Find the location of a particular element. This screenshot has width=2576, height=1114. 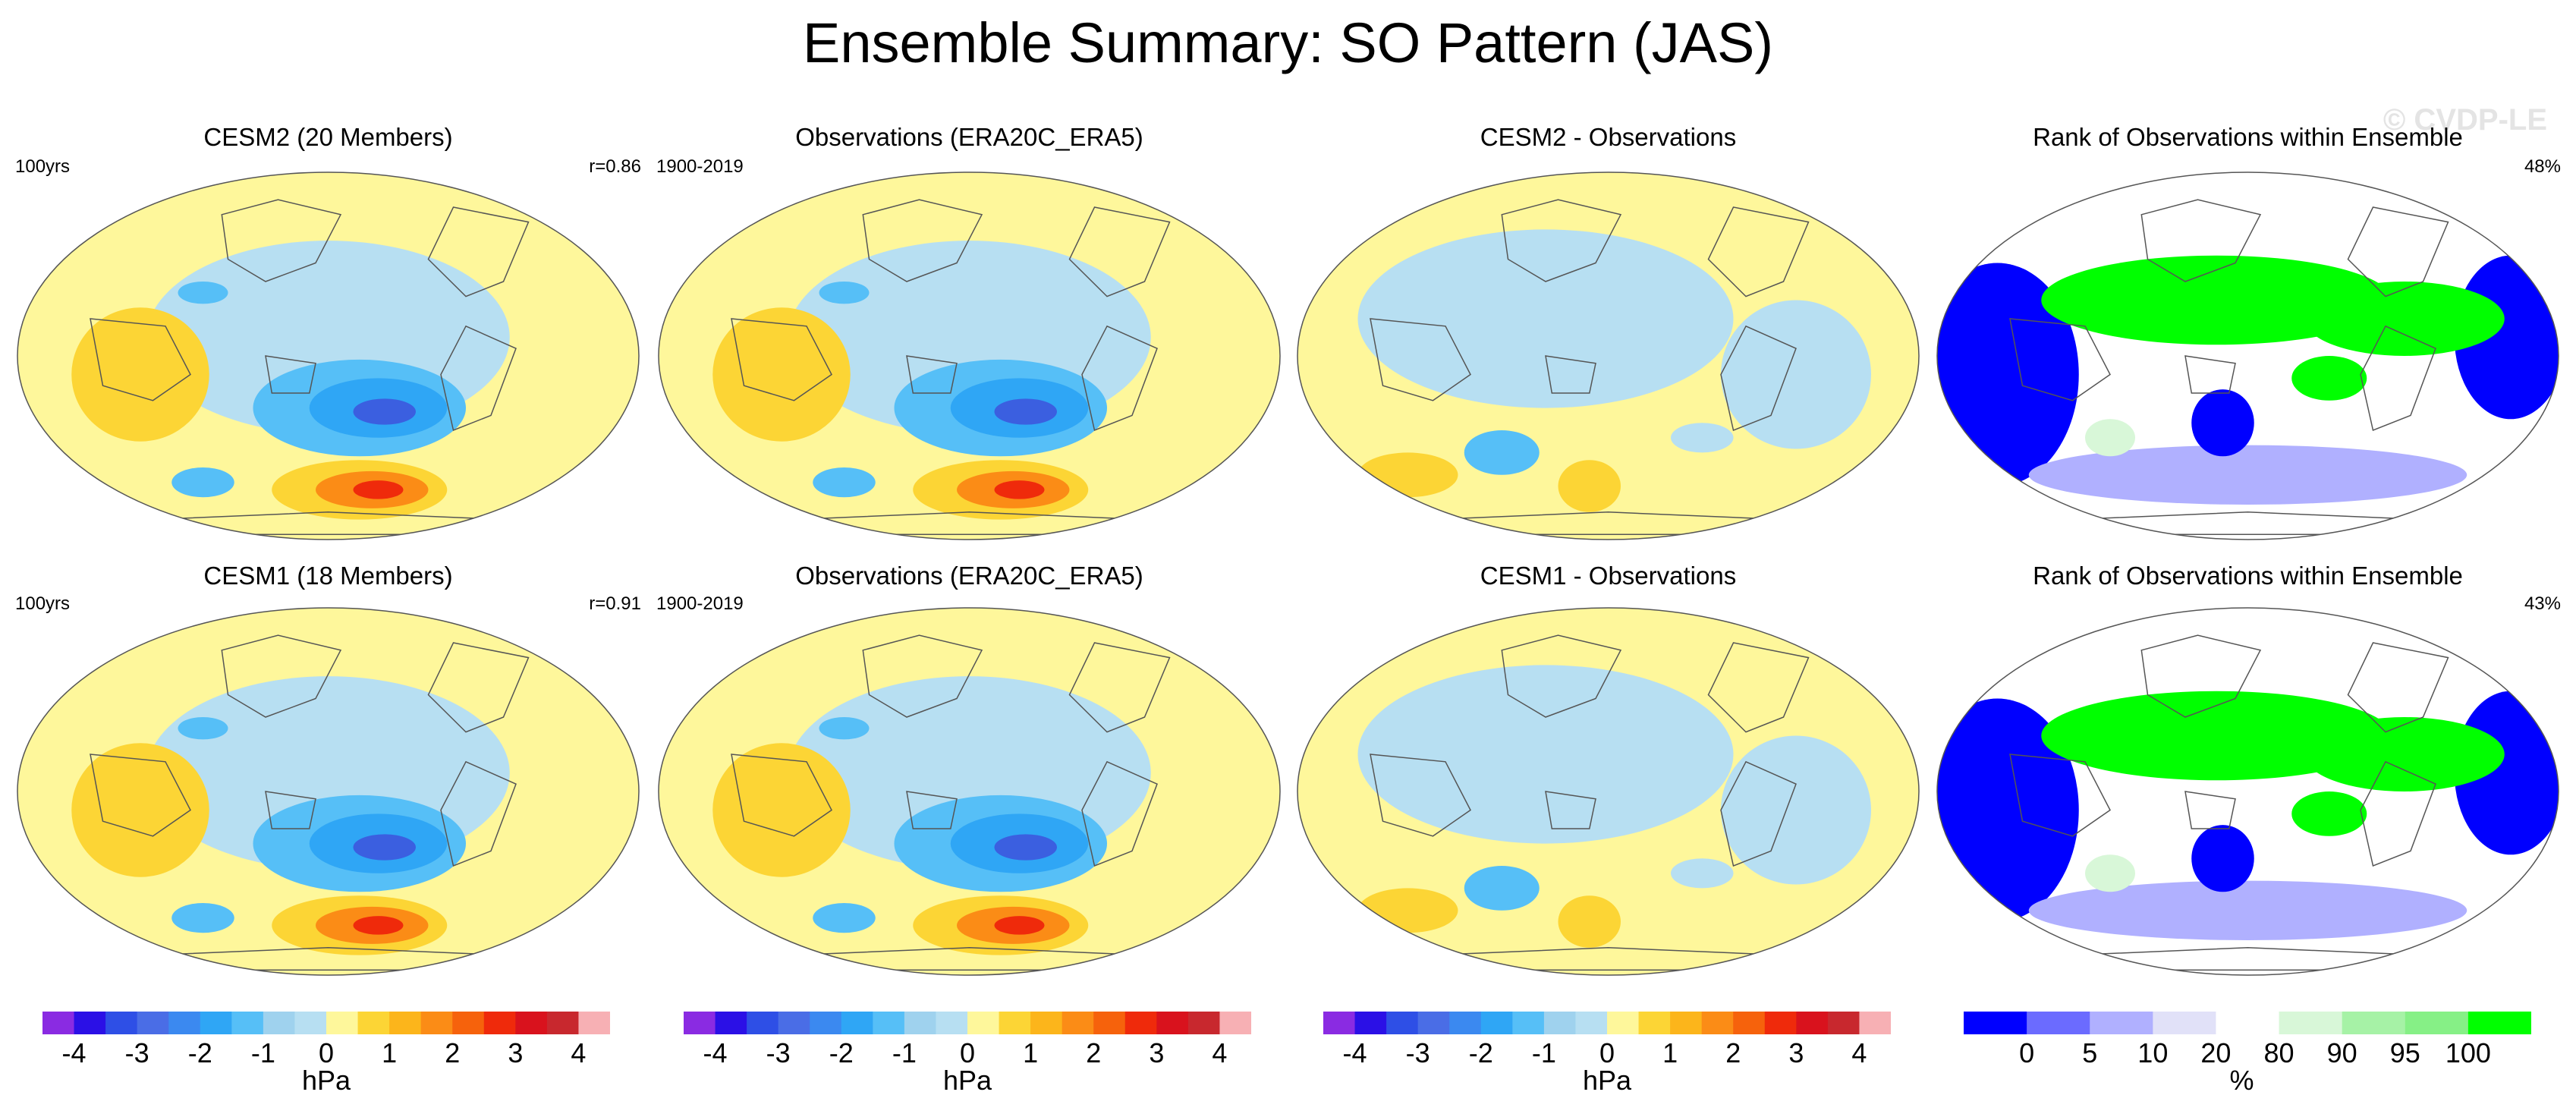

page-title: Ensemble Summary: SO Pattern (JAS) is located at coordinates (1288, 42).